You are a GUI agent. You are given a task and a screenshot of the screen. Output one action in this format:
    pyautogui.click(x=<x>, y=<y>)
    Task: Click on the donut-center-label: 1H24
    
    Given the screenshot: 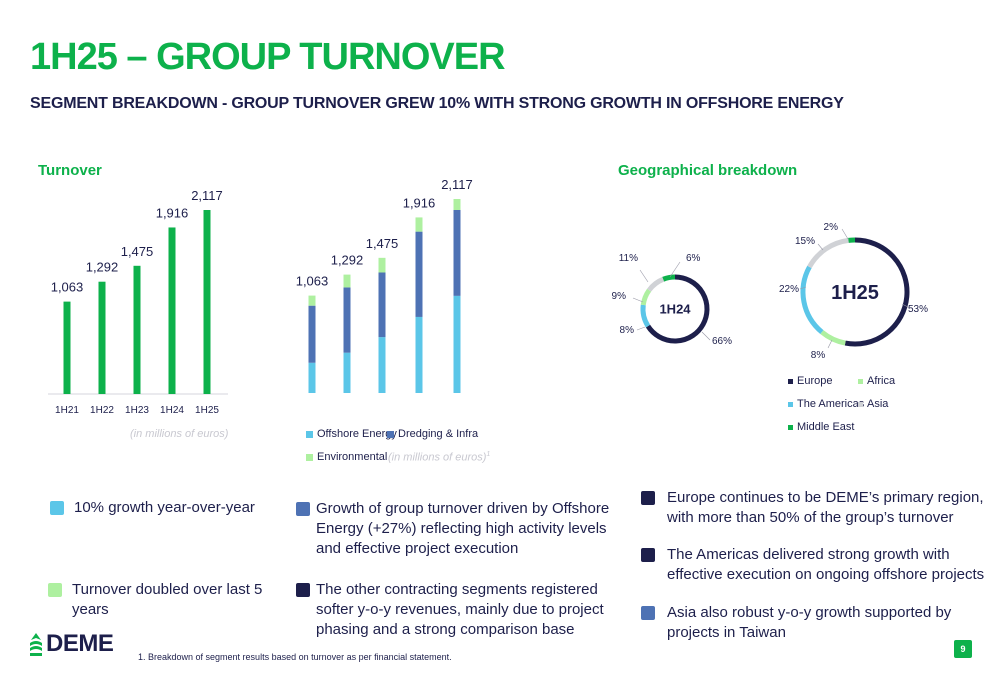 What is the action you would take?
    pyautogui.click(x=675, y=309)
    